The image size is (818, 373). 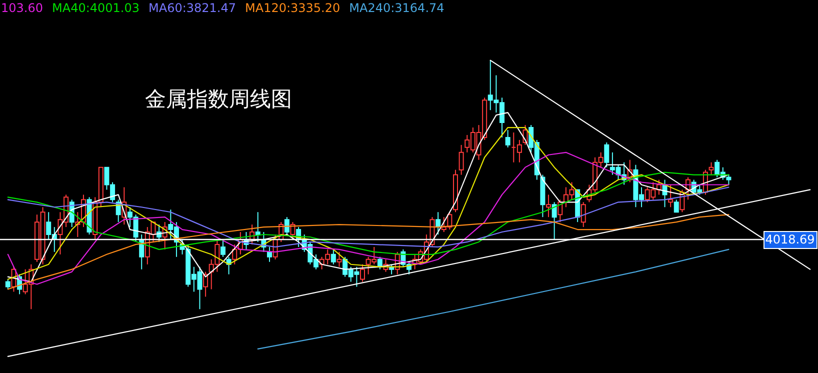 What do you see at coordinates (218, 99) in the screenshot?
I see `text: 金属指数周线图` at bounding box center [218, 99].